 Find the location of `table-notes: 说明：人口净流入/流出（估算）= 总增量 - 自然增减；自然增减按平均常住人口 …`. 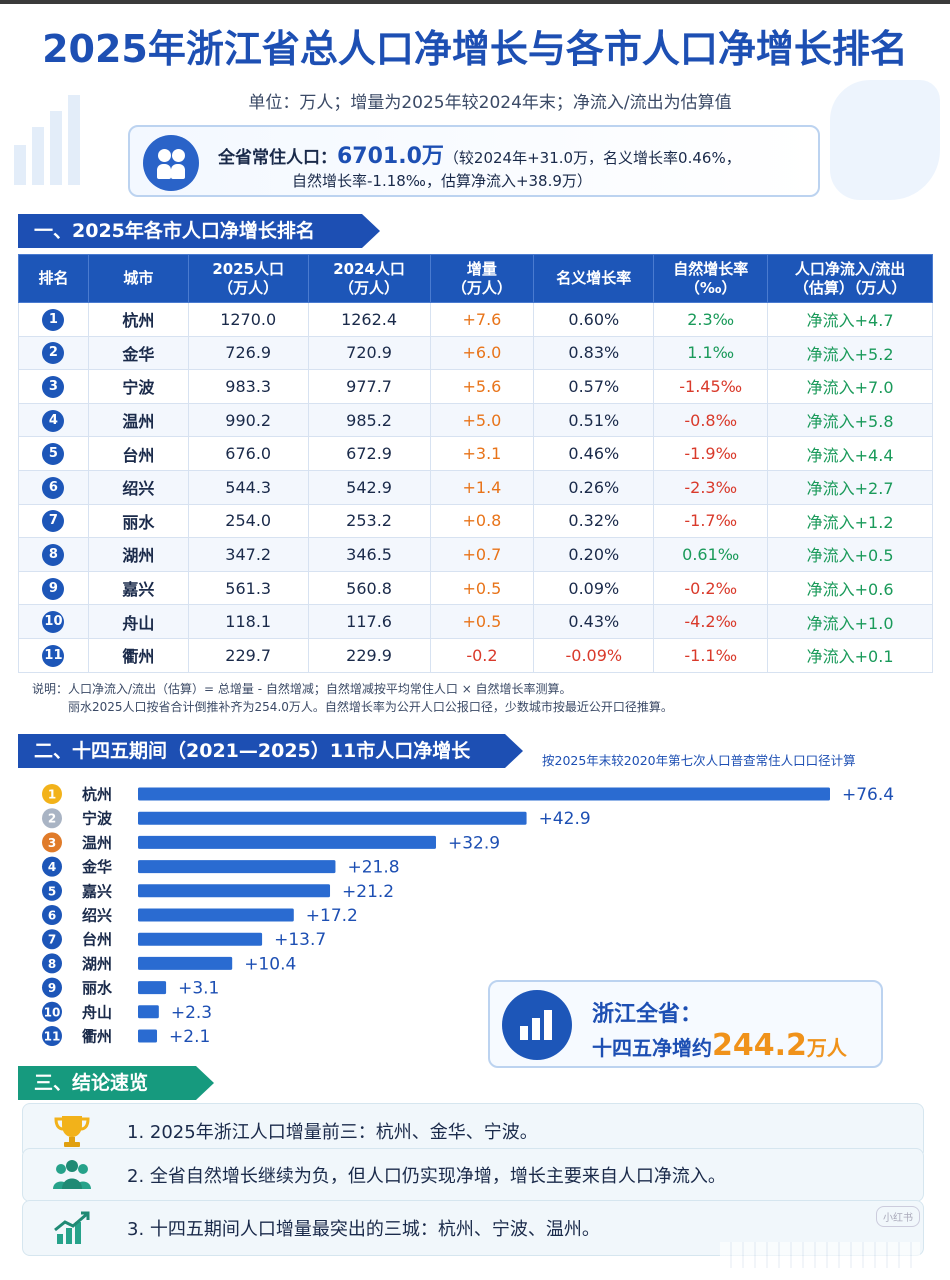

table-notes: 说明：人口净流入/流出（估算）= 总增量 - 自然增减；自然增减按平均常住人口 … is located at coordinates (352, 698).